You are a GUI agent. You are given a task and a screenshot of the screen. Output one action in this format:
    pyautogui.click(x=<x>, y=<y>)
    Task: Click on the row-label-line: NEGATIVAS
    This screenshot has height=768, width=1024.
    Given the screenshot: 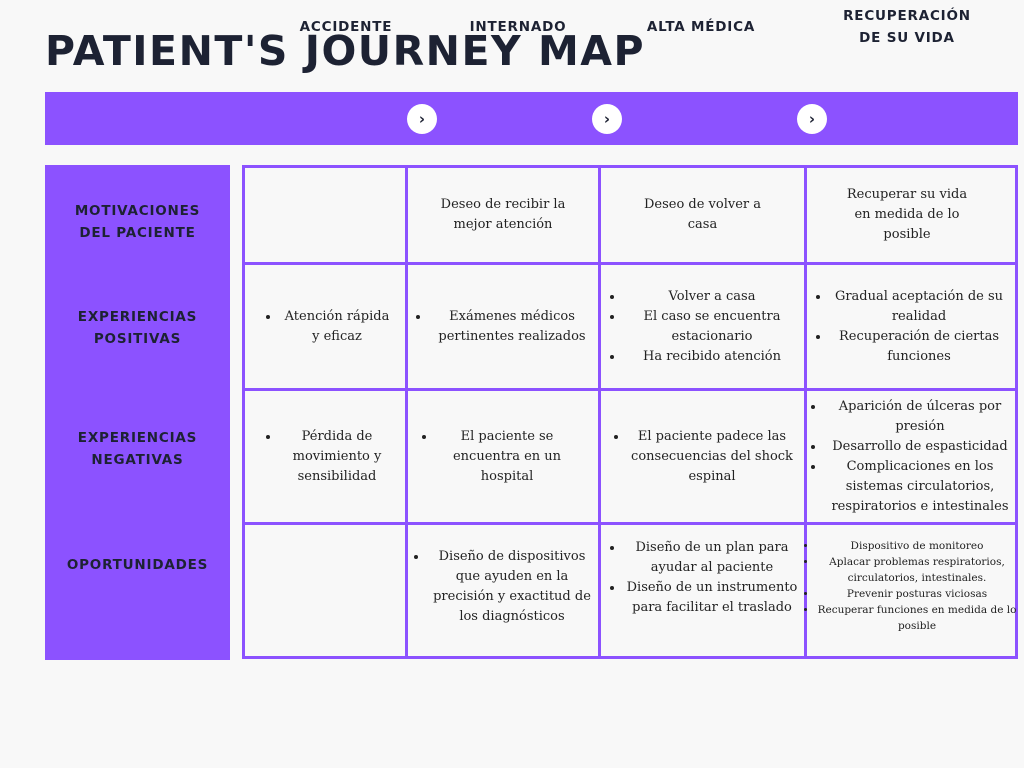 What is the action you would take?
    pyautogui.click(x=137, y=460)
    